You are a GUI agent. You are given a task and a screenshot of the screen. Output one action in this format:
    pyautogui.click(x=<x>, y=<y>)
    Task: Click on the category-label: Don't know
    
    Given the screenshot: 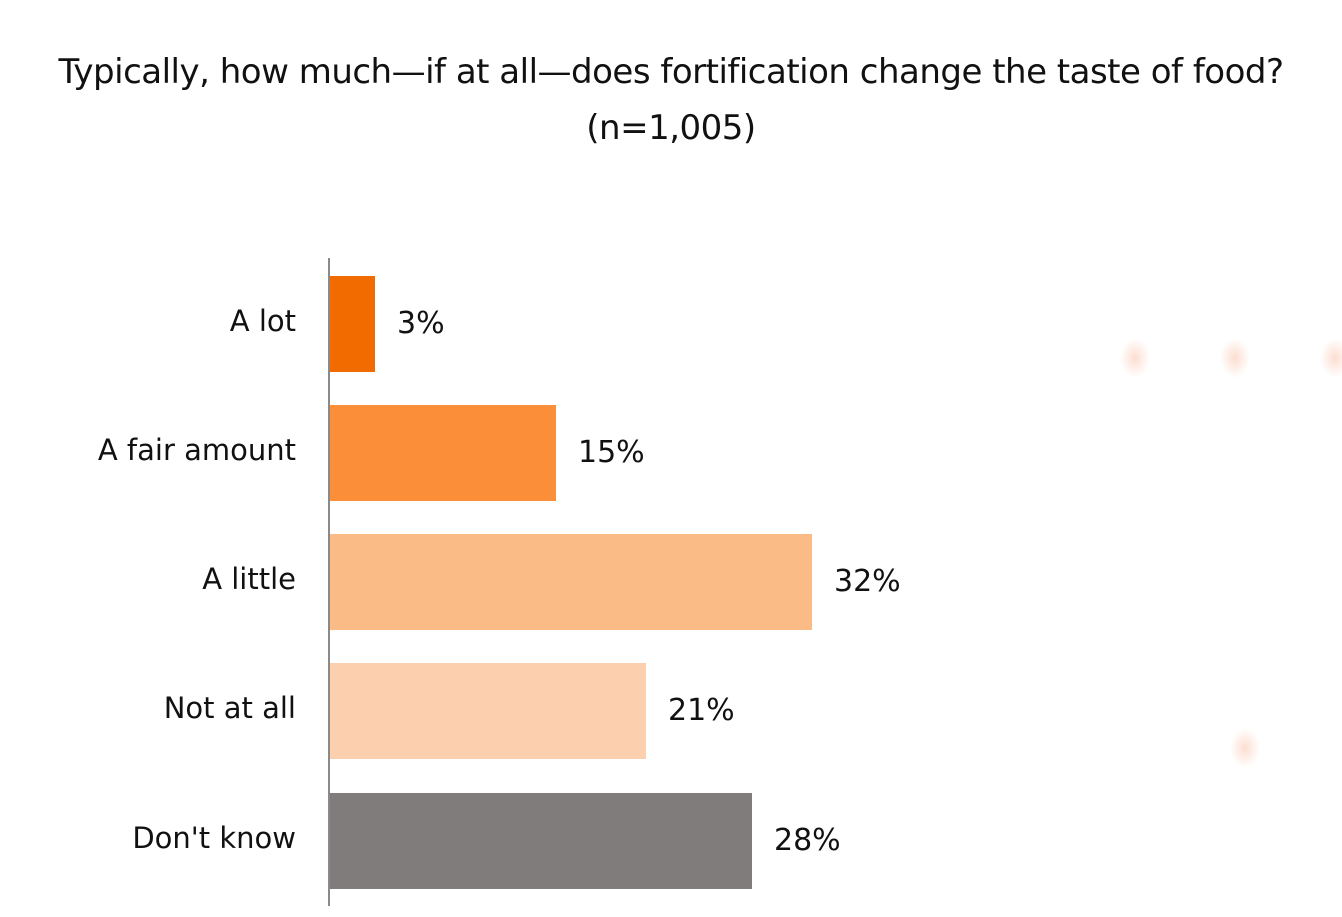 What is the action you would take?
    pyautogui.click(x=214, y=838)
    